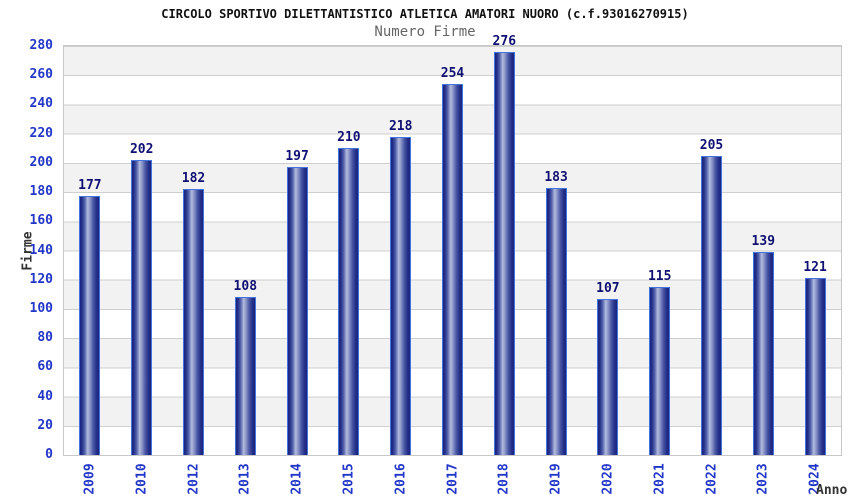 Image resolution: width=850 pixels, height=500 pixels. Describe the element at coordinates (815, 366) in the screenshot. I see `bar-2024` at that location.